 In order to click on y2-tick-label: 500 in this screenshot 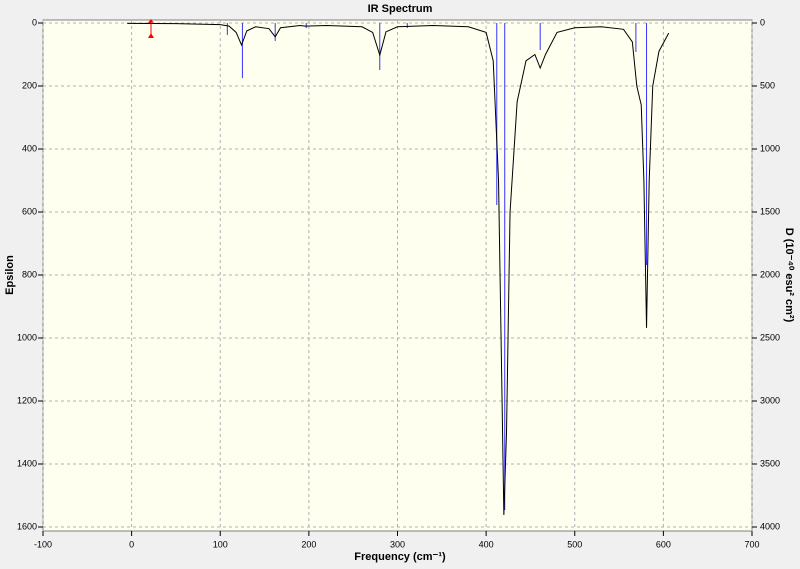, I will do `click(767, 85)`.